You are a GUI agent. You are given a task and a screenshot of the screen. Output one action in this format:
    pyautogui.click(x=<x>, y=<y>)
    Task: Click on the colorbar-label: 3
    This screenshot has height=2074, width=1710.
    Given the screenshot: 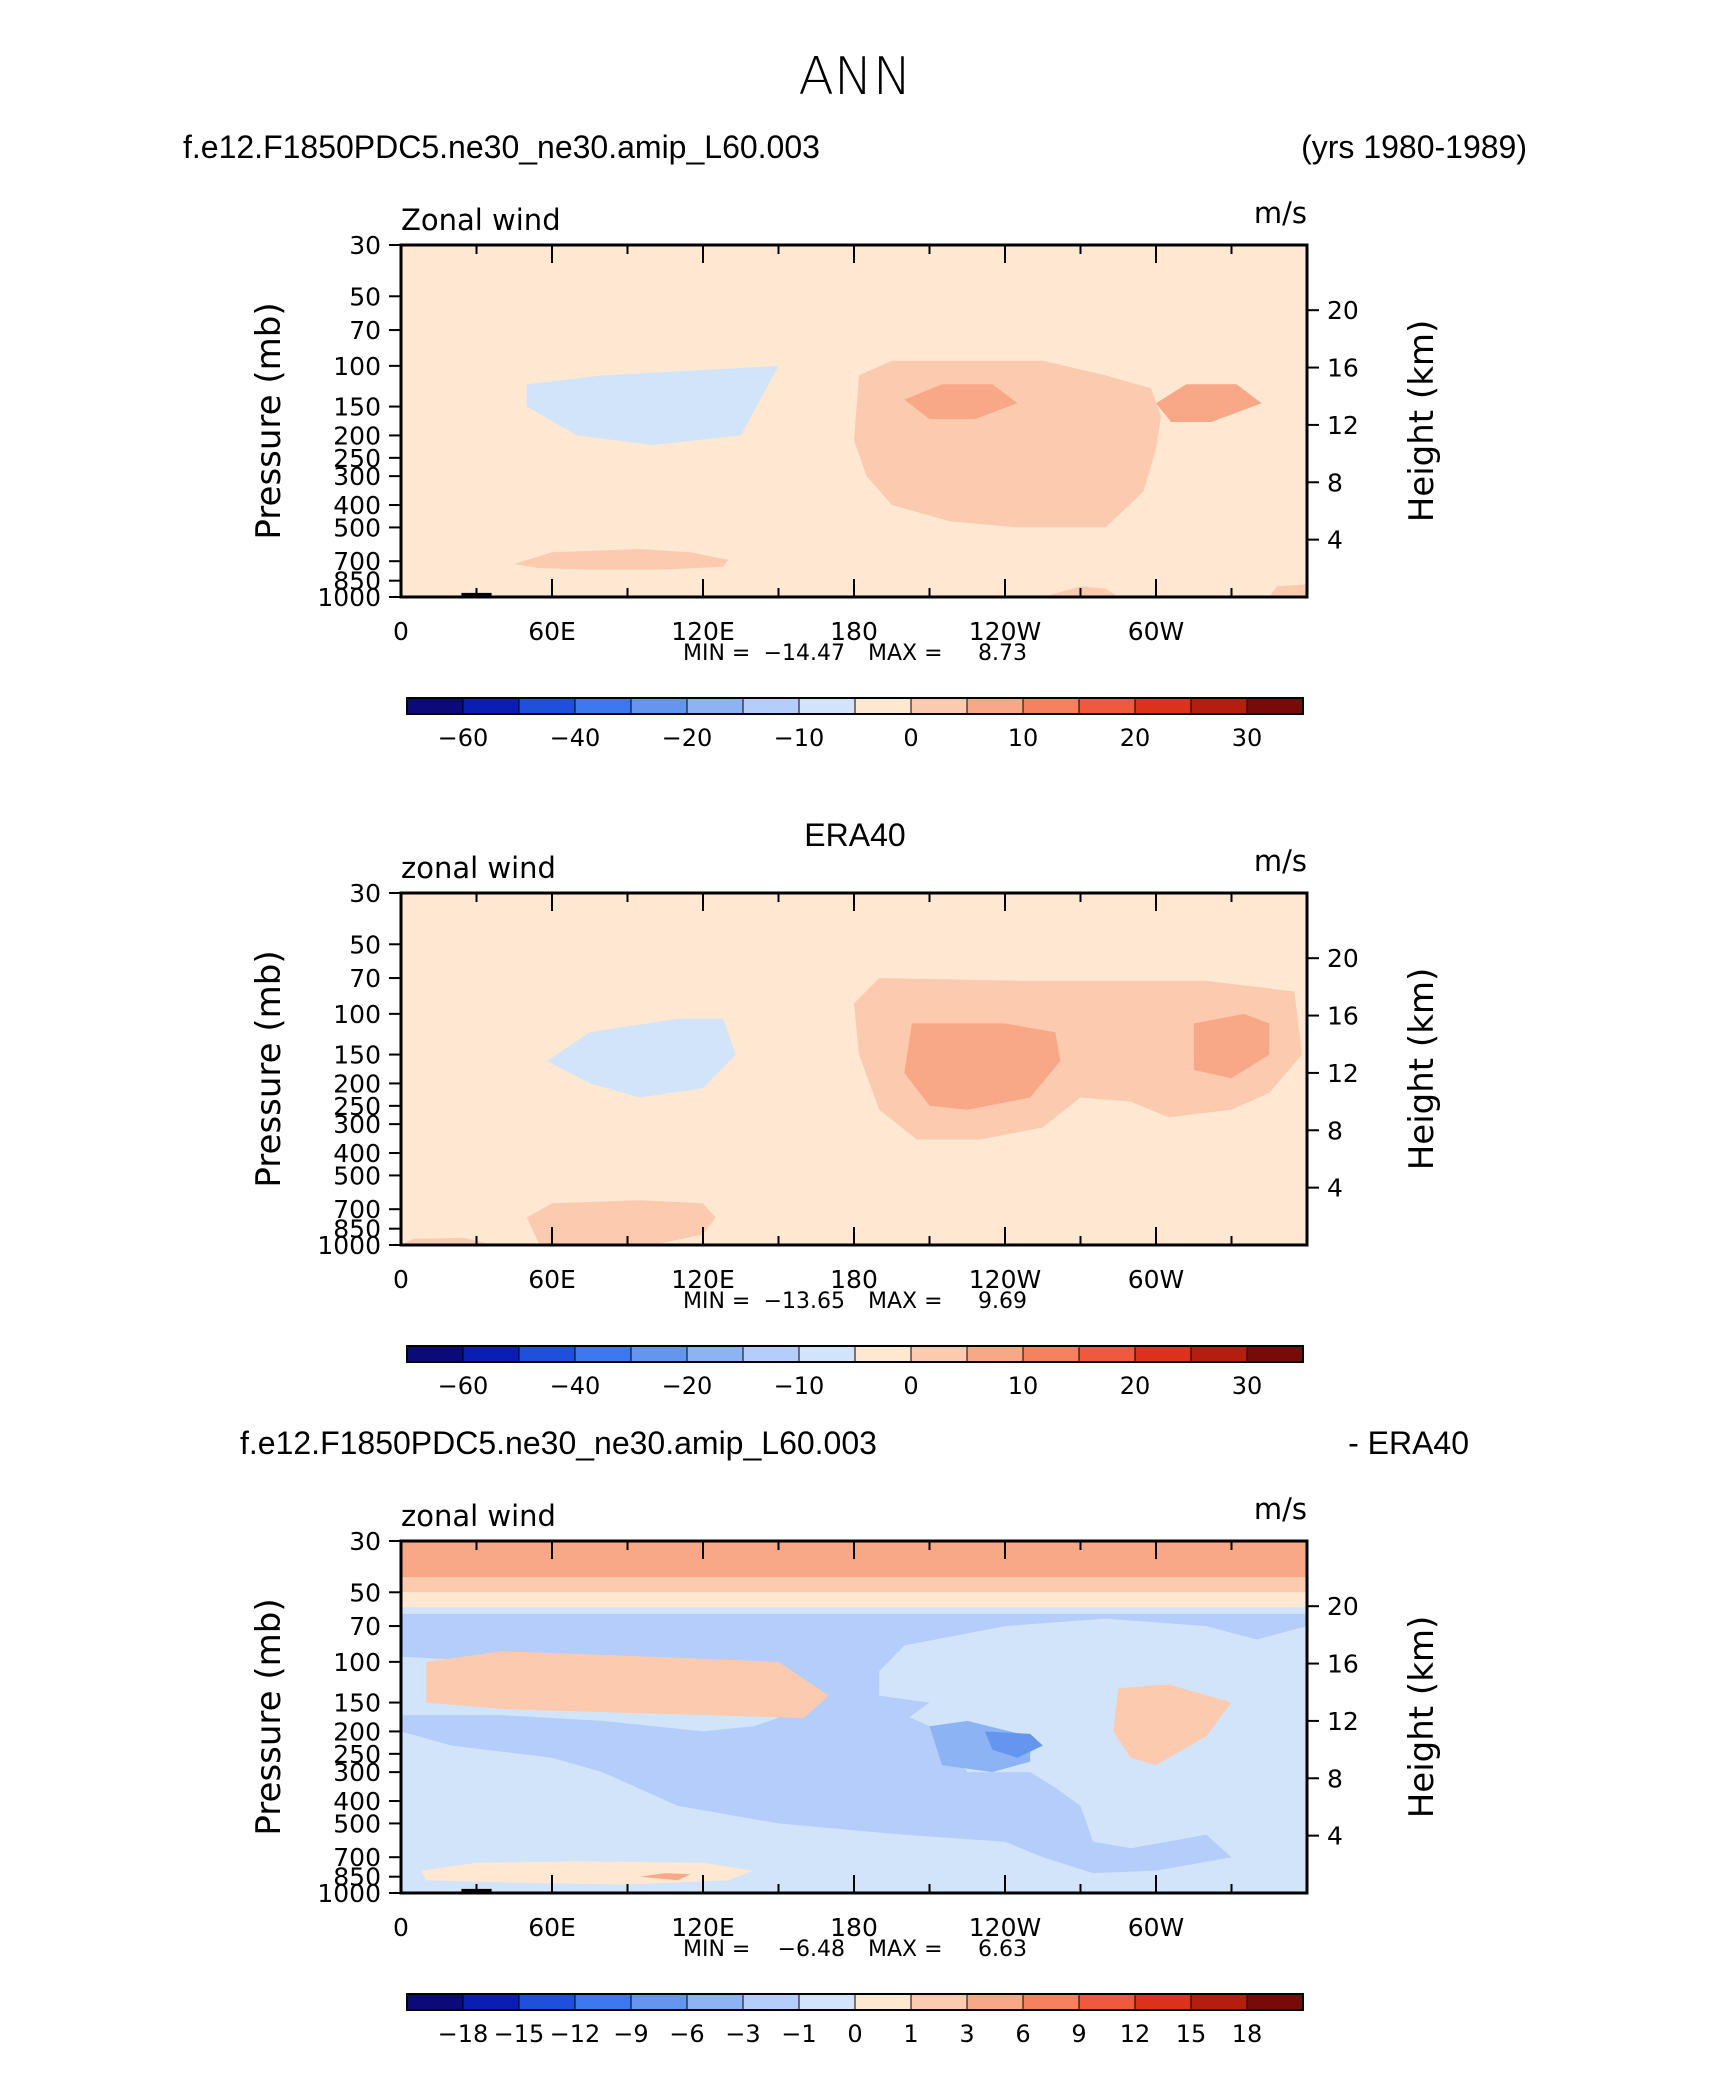 What is the action you would take?
    pyautogui.click(x=966, y=2034)
    